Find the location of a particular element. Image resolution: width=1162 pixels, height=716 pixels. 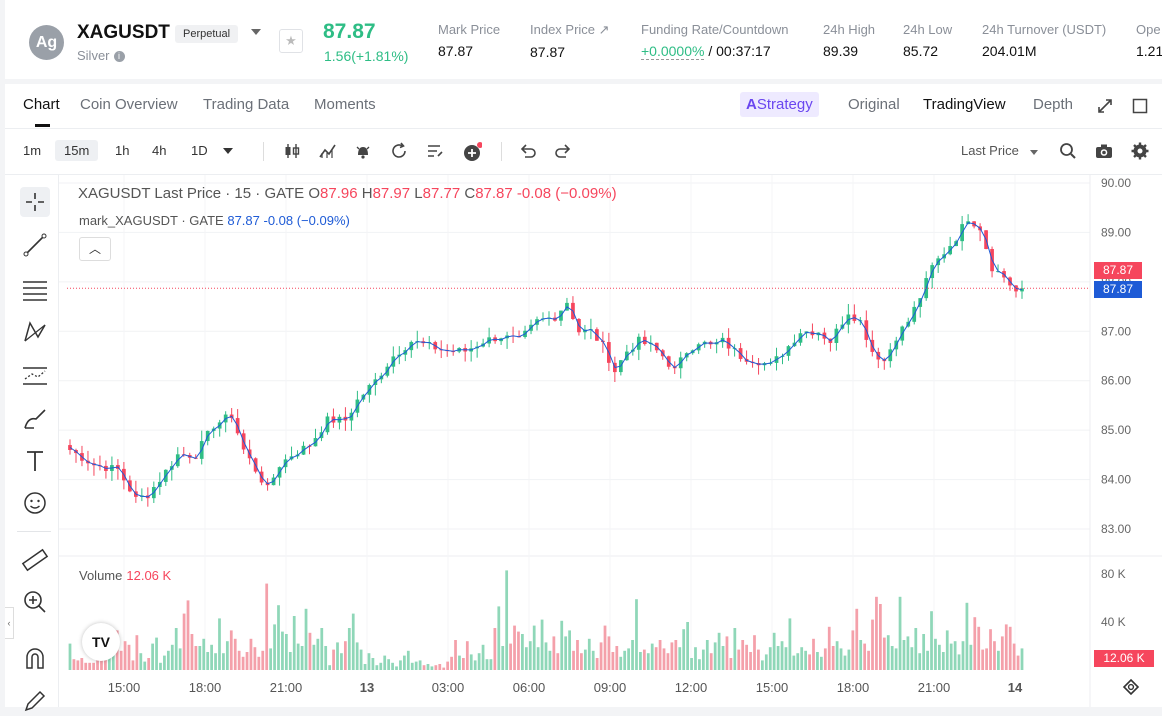

search-icon is located at coordinates (1068, 151).